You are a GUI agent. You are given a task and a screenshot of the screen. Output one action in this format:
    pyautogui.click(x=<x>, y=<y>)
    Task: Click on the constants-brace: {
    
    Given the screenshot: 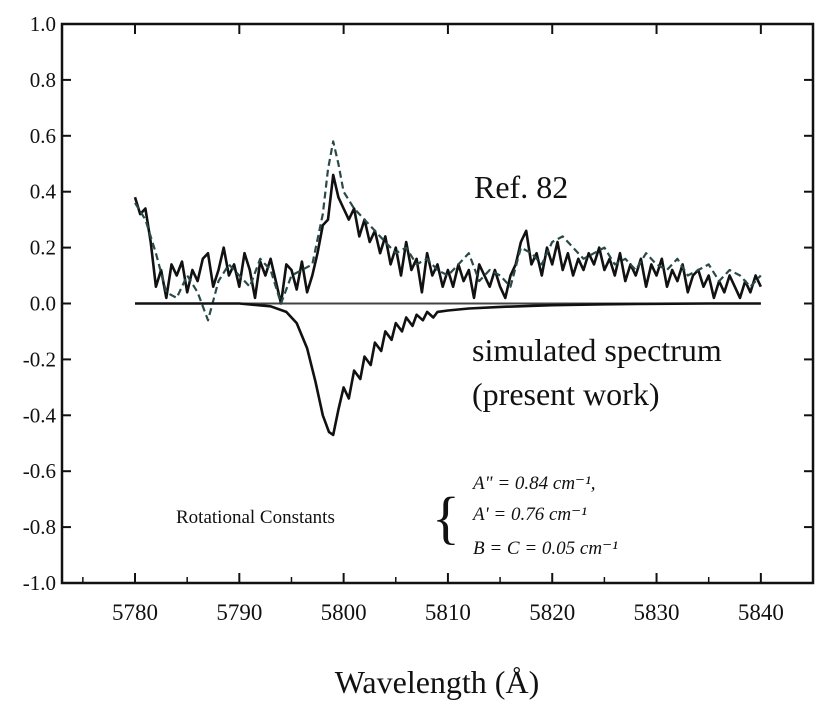 What is the action you would take?
    pyautogui.click(x=446, y=517)
    